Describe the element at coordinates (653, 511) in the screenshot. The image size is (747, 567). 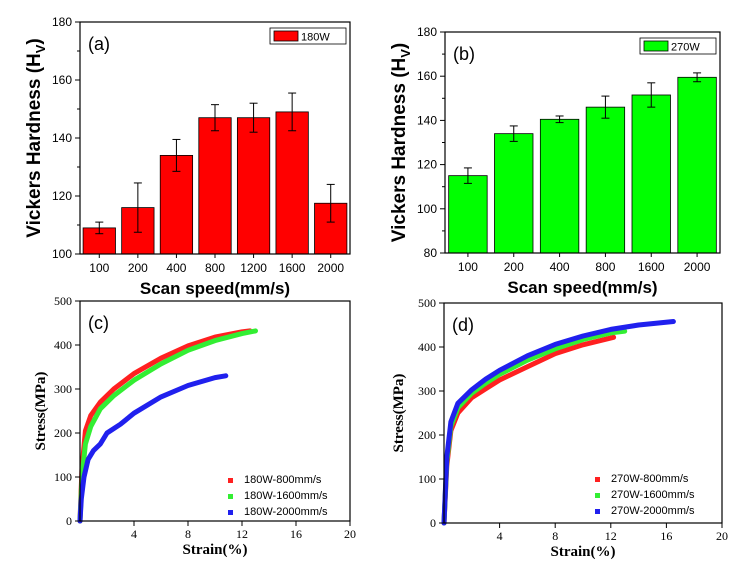
I see `legend-label: 270W-2000mm/s` at that location.